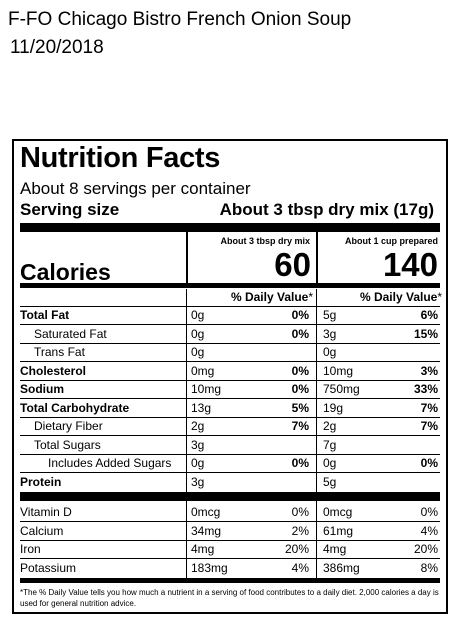 The height and width of the screenshot is (630, 464). I want to click on vitamin-row: Vitamin D 0mcg 0% 0mcg 0%, so click(230, 513).